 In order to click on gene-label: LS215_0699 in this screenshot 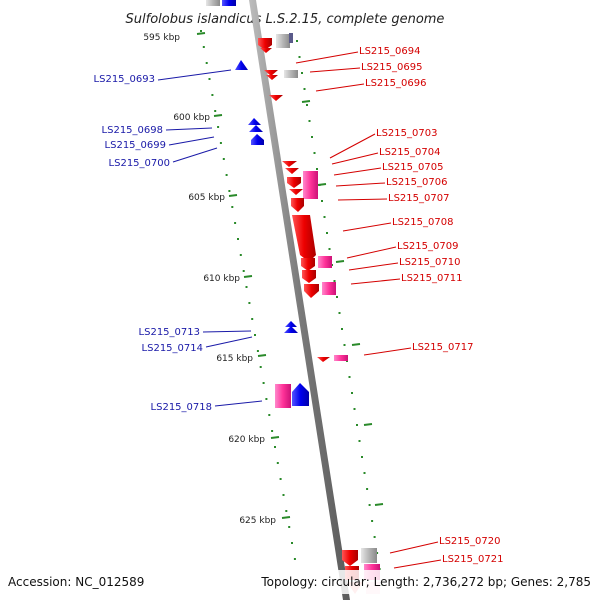, I will do `click(135, 145)`.